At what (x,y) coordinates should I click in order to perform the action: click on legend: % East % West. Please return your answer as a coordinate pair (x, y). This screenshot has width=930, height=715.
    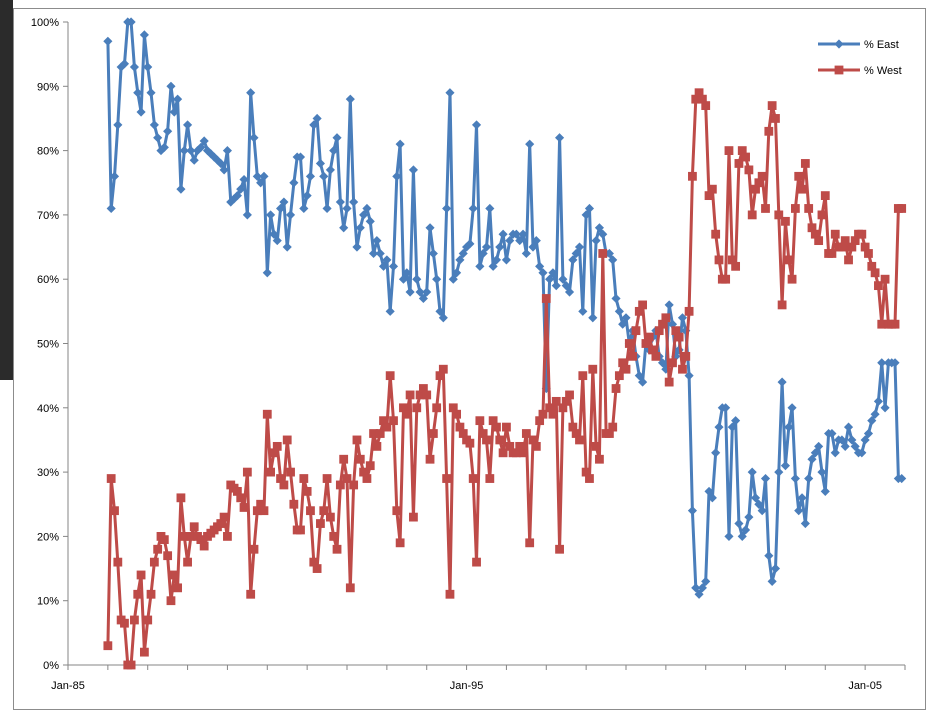
    Looking at the image, I should click on (860, 58).